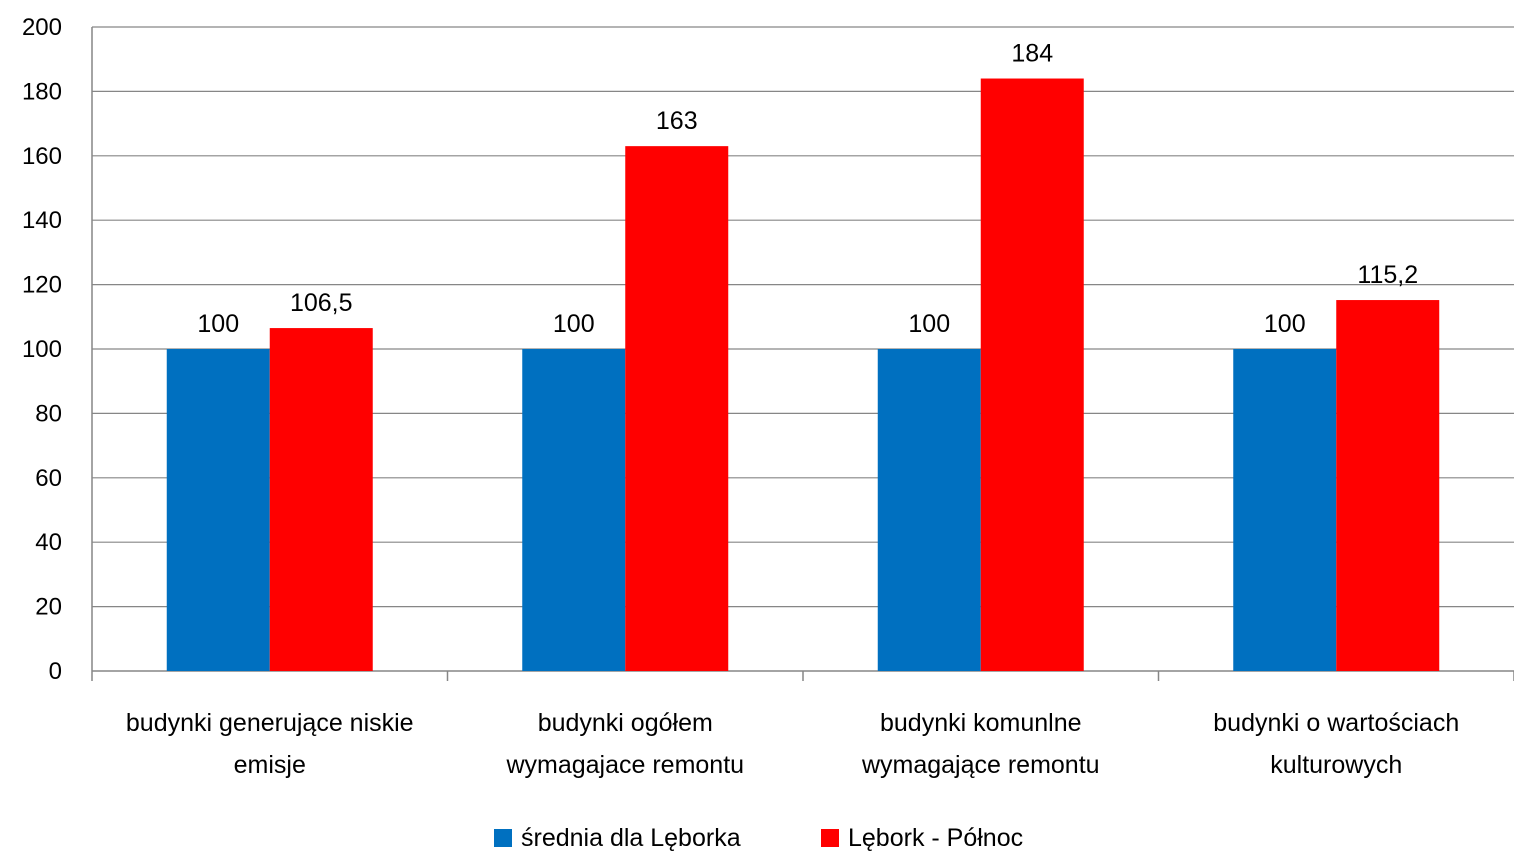 This screenshot has width=1514, height=851. What do you see at coordinates (677, 121) in the screenshot?
I see `data-label: 163` at bounding box center [677, 121].